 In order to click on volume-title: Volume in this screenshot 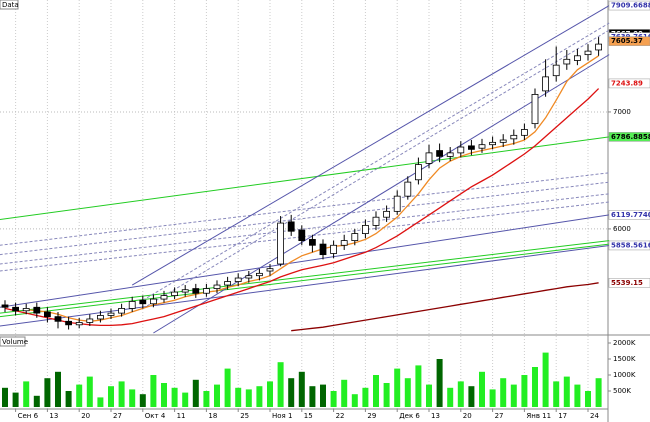, I will do `click(15, 342)`.